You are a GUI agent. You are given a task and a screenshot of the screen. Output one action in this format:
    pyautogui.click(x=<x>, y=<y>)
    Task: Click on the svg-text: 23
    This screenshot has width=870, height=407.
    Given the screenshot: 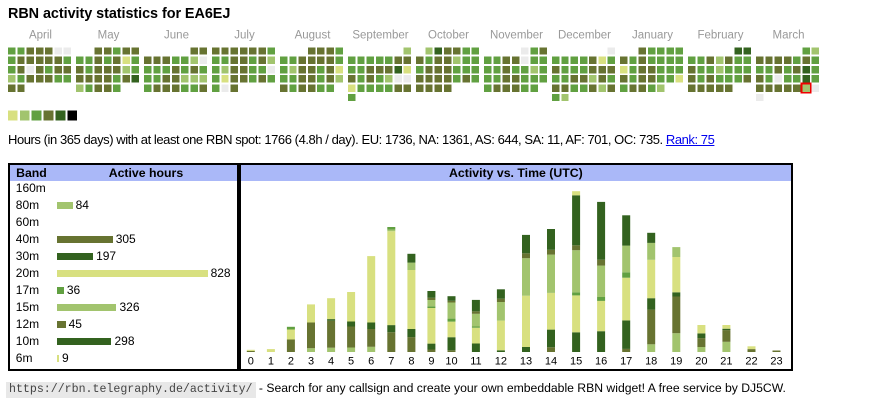 What is the action you would take?
    pyautogui.click(x=776, y=361)
    